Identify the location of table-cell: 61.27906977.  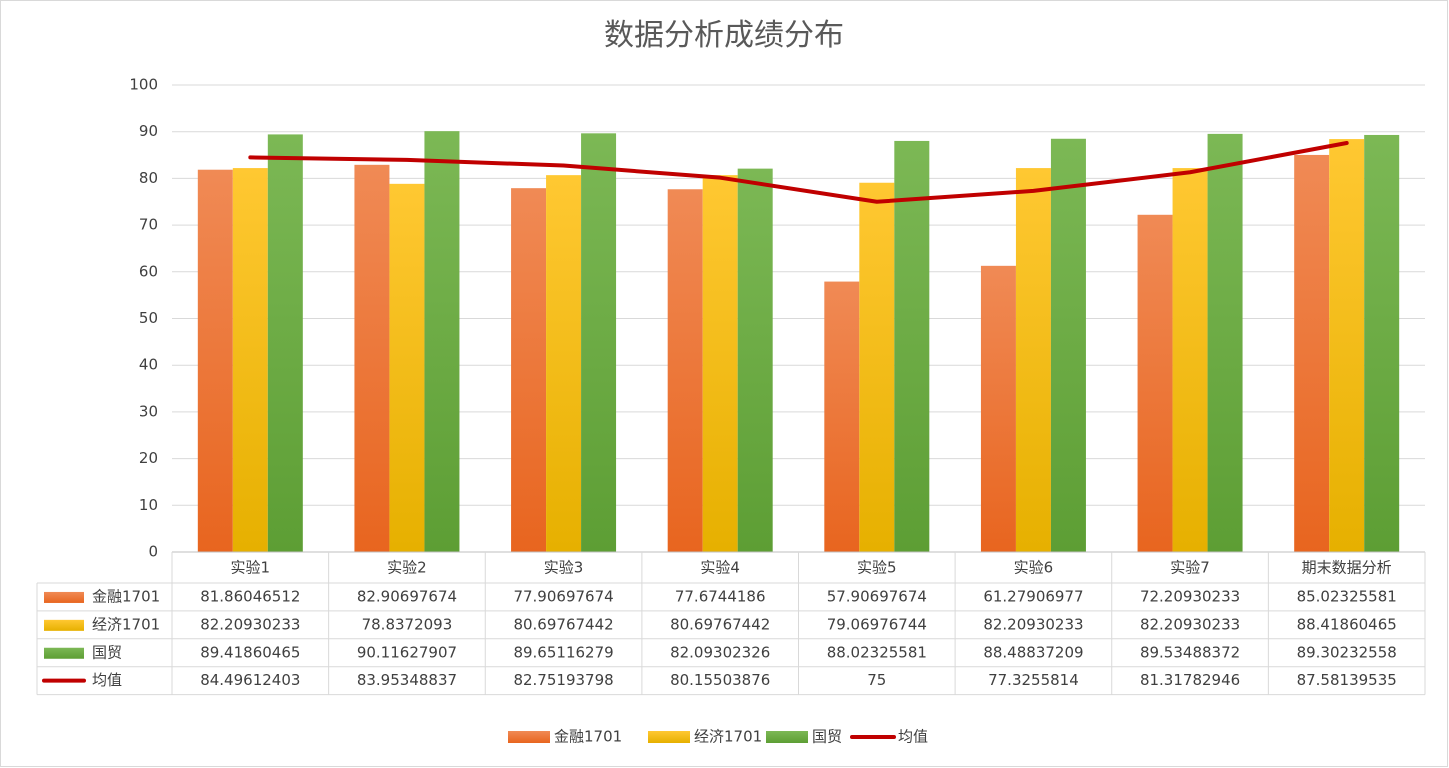
(1033, 596).